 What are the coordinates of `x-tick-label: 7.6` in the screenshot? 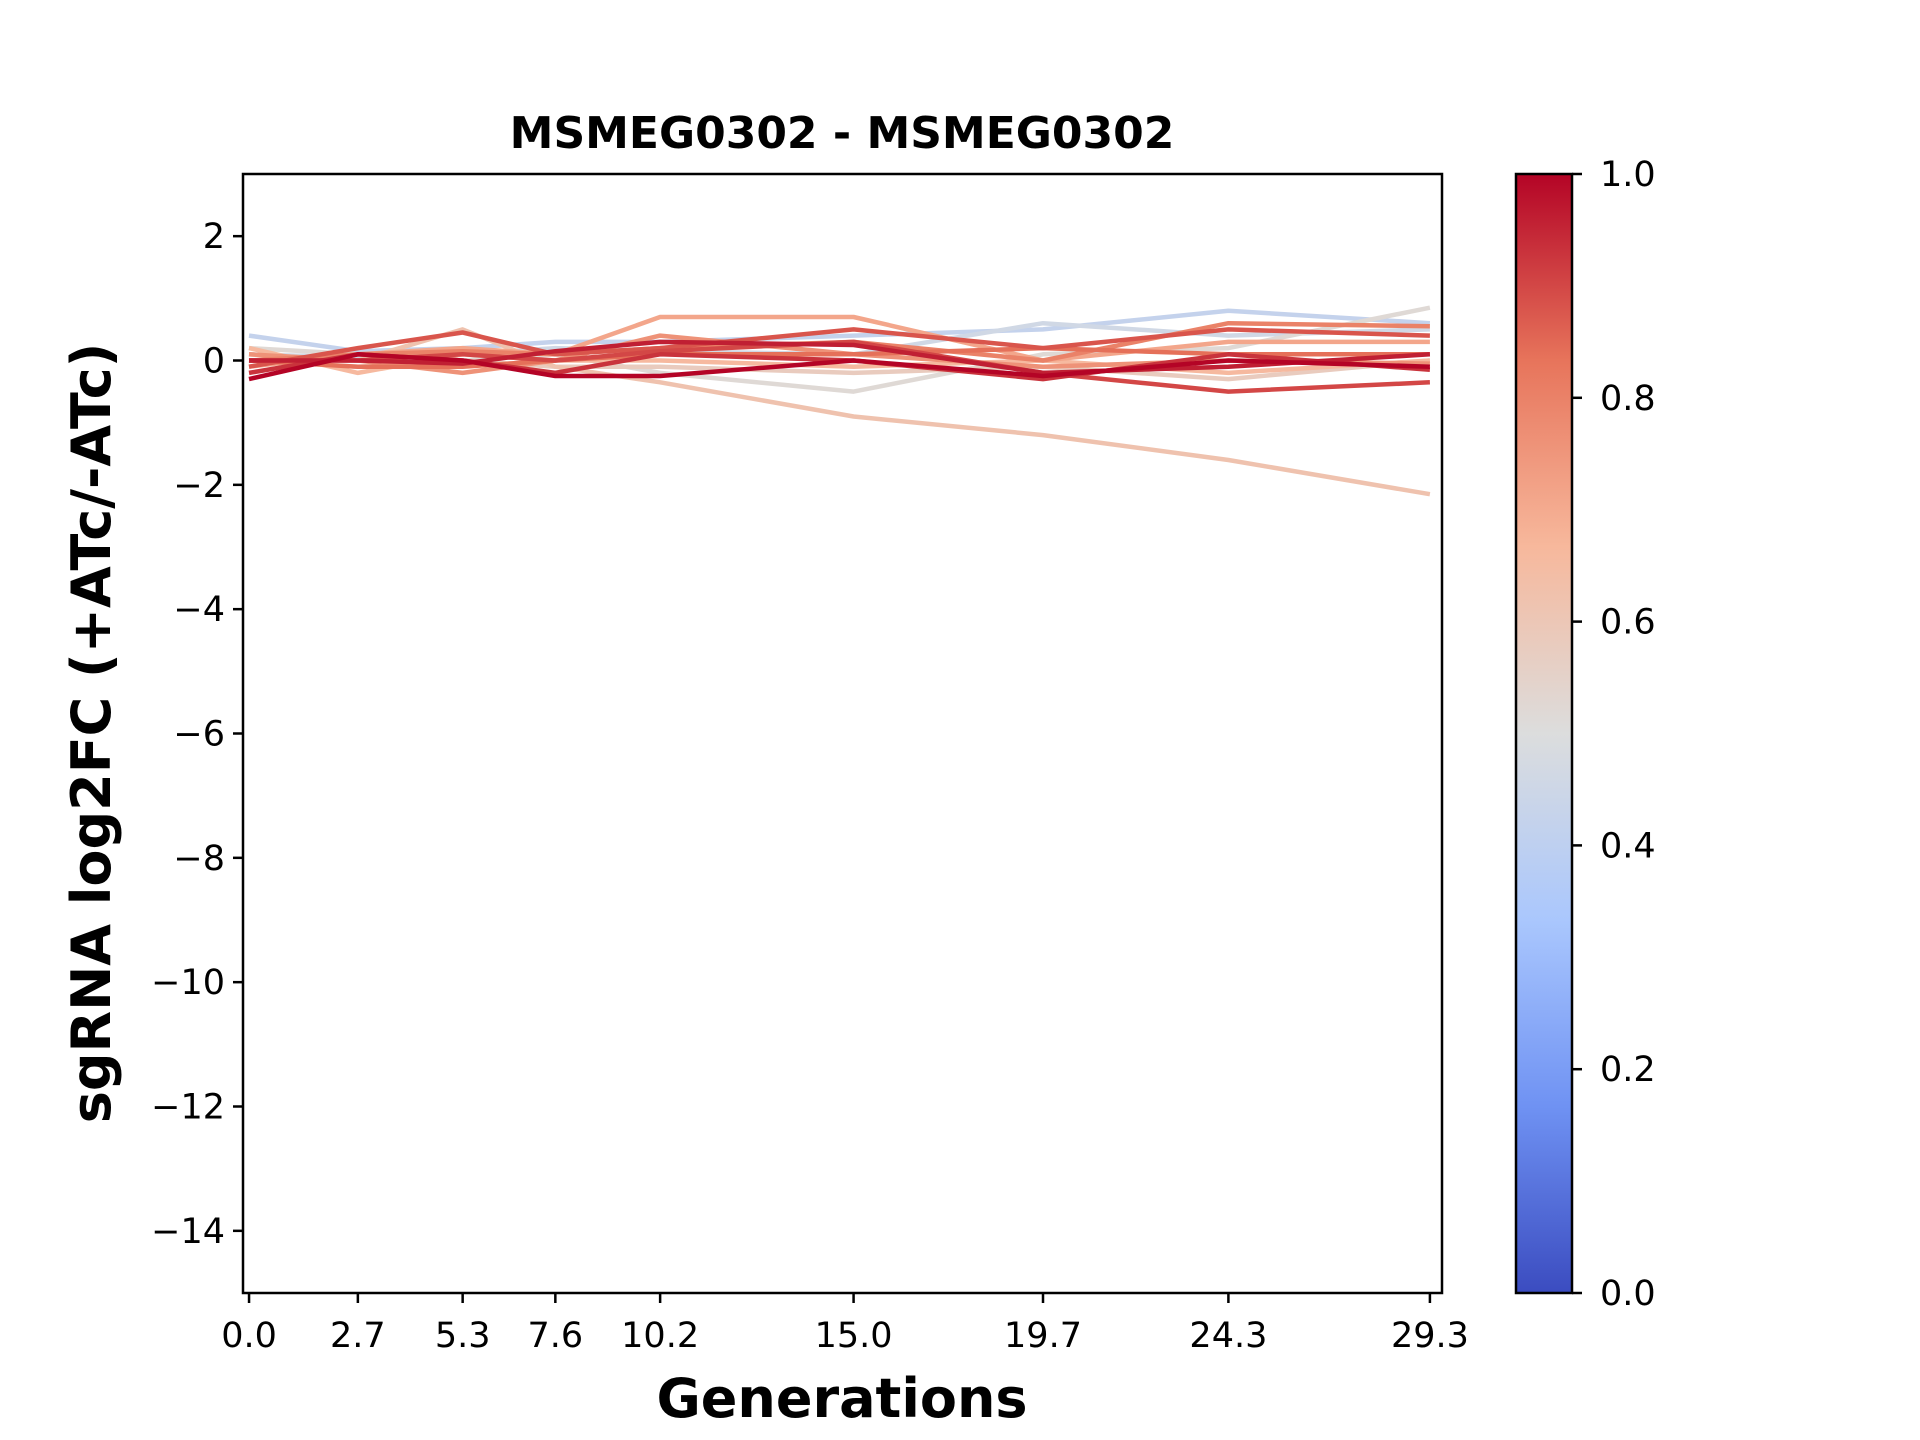 It's located at (556, 1336).